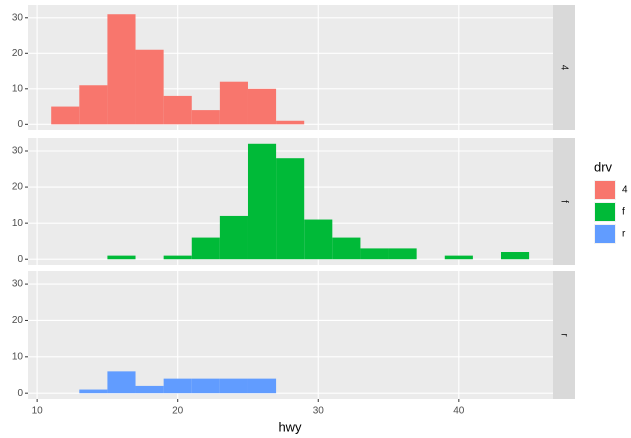 Image resolution: width=631 pixels, height=438 pixels. Describe the element at coordinates (623, 212) in the screenshot. I see `legend-label: f` at that location.